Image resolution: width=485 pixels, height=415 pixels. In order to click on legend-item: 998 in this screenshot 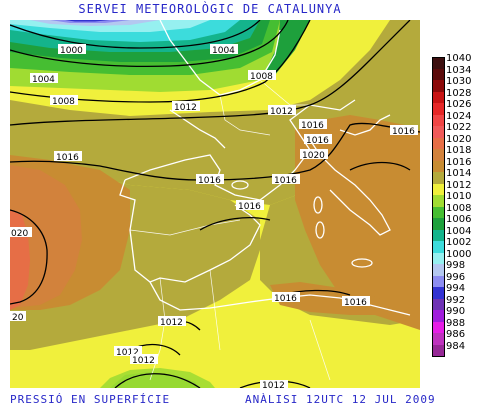, I will do `click(457, 268)`.